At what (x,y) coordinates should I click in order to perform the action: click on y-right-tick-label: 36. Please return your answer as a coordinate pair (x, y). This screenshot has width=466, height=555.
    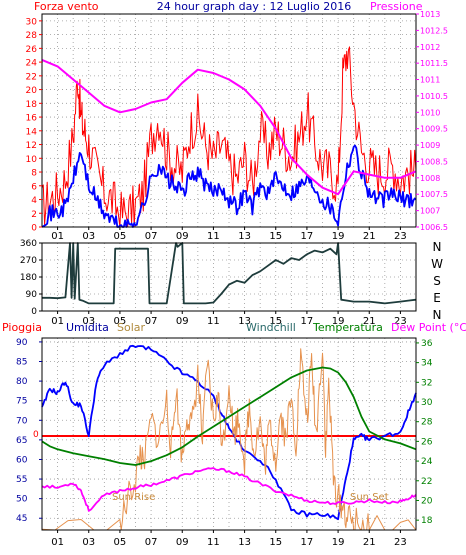
    Looking at the image, I should click on (427, 344).